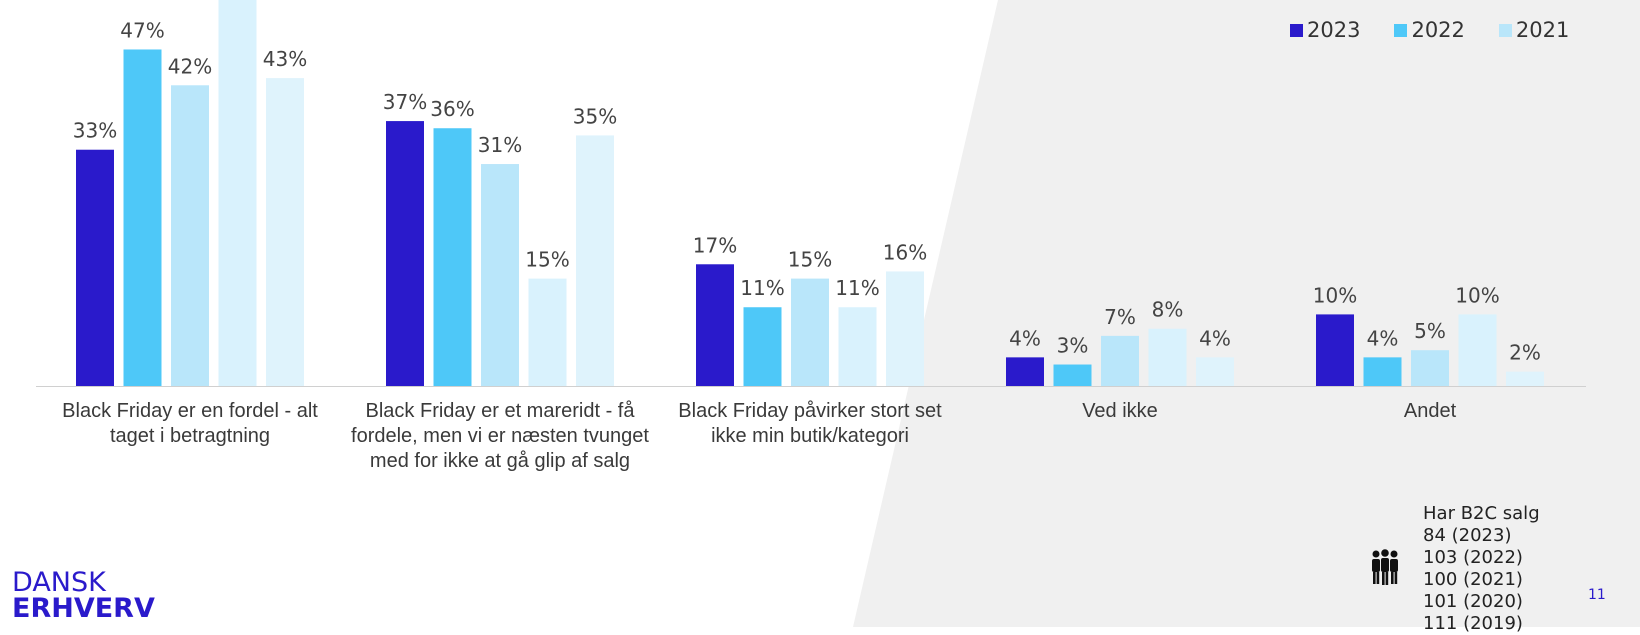  What do you see at coordinates (1120, 317) in the screenshot?
I see `data-label: 7%` at bounding box center [1120, 317].